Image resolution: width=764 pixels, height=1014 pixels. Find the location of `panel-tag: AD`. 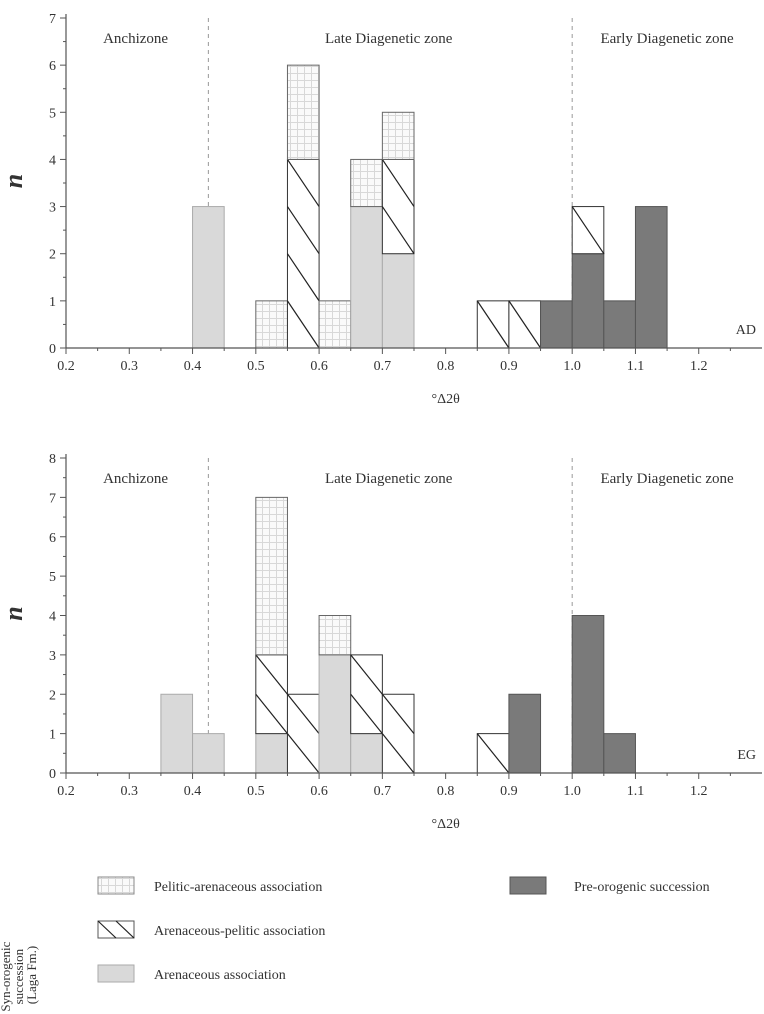

panel-tag: AD is located at coordinates (746, 330).